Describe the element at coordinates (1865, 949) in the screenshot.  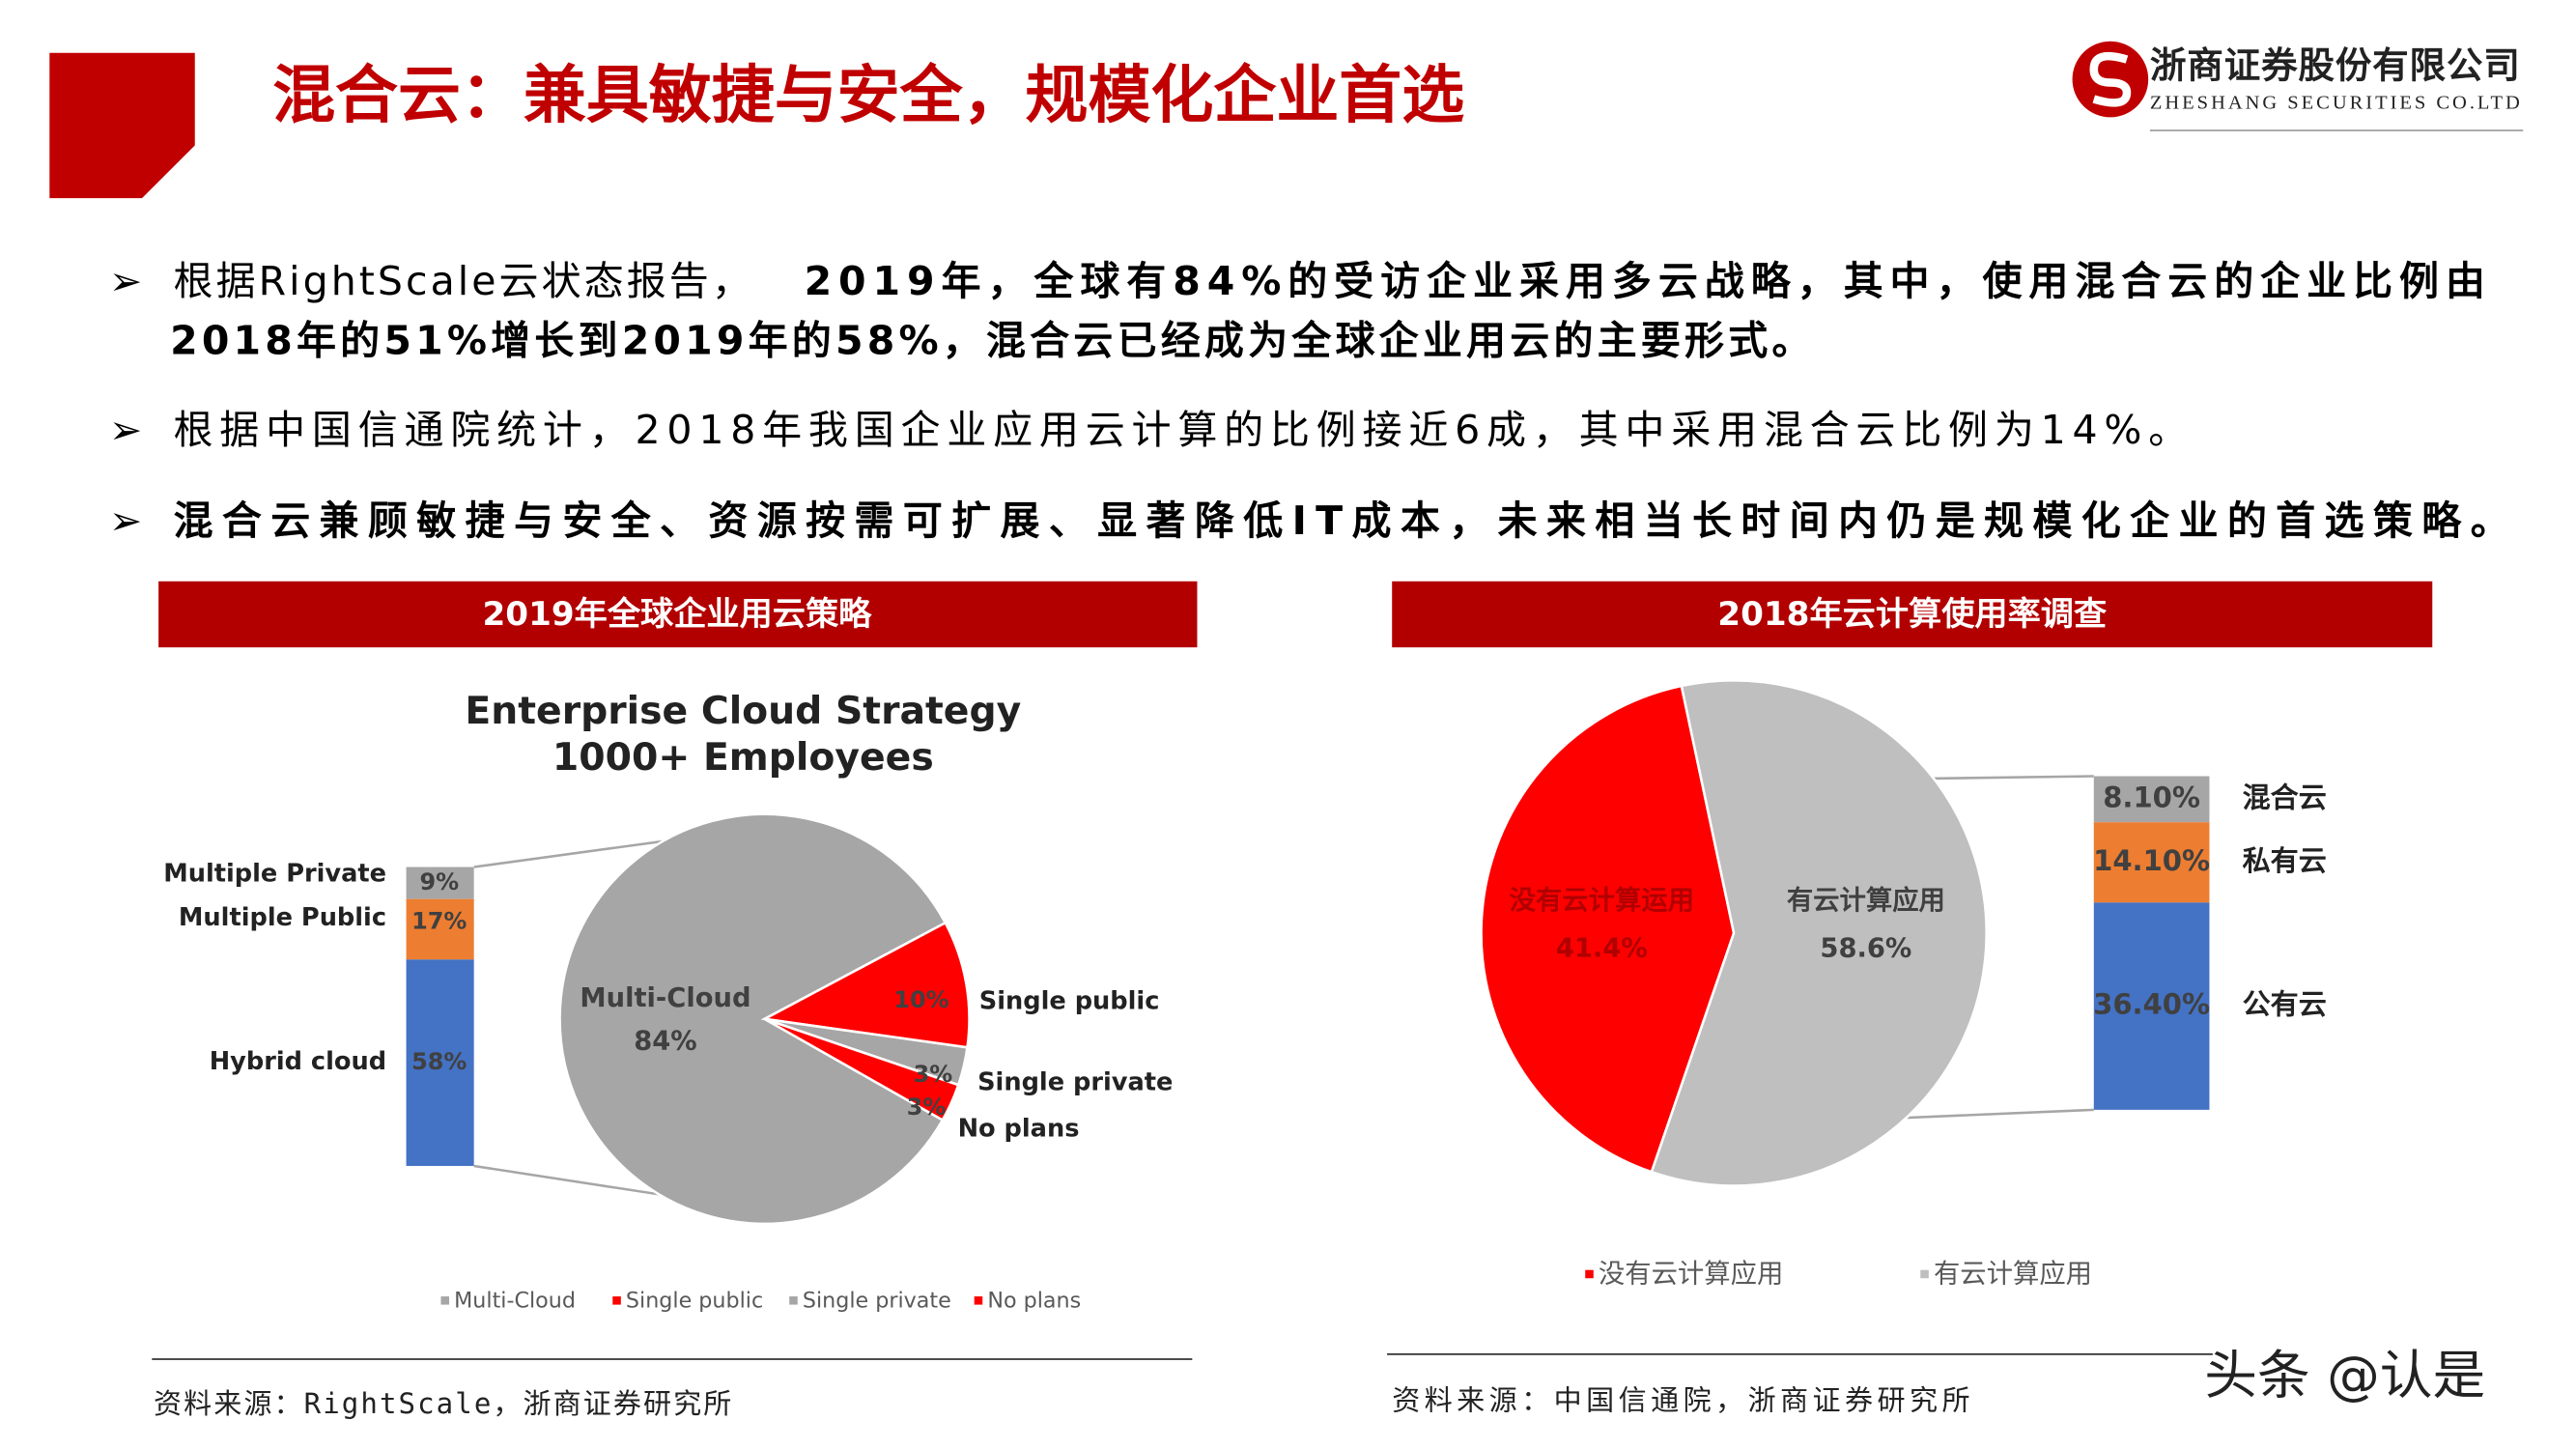
I see `value-label: 58.6%` at that location.